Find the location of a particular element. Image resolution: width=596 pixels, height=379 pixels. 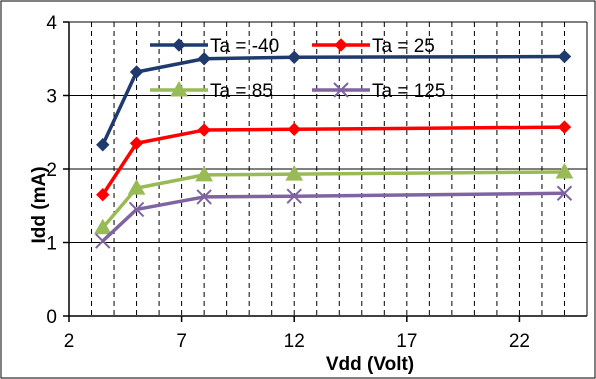

legend-entry: Ta = 125 is located at coordinates (378, 91).